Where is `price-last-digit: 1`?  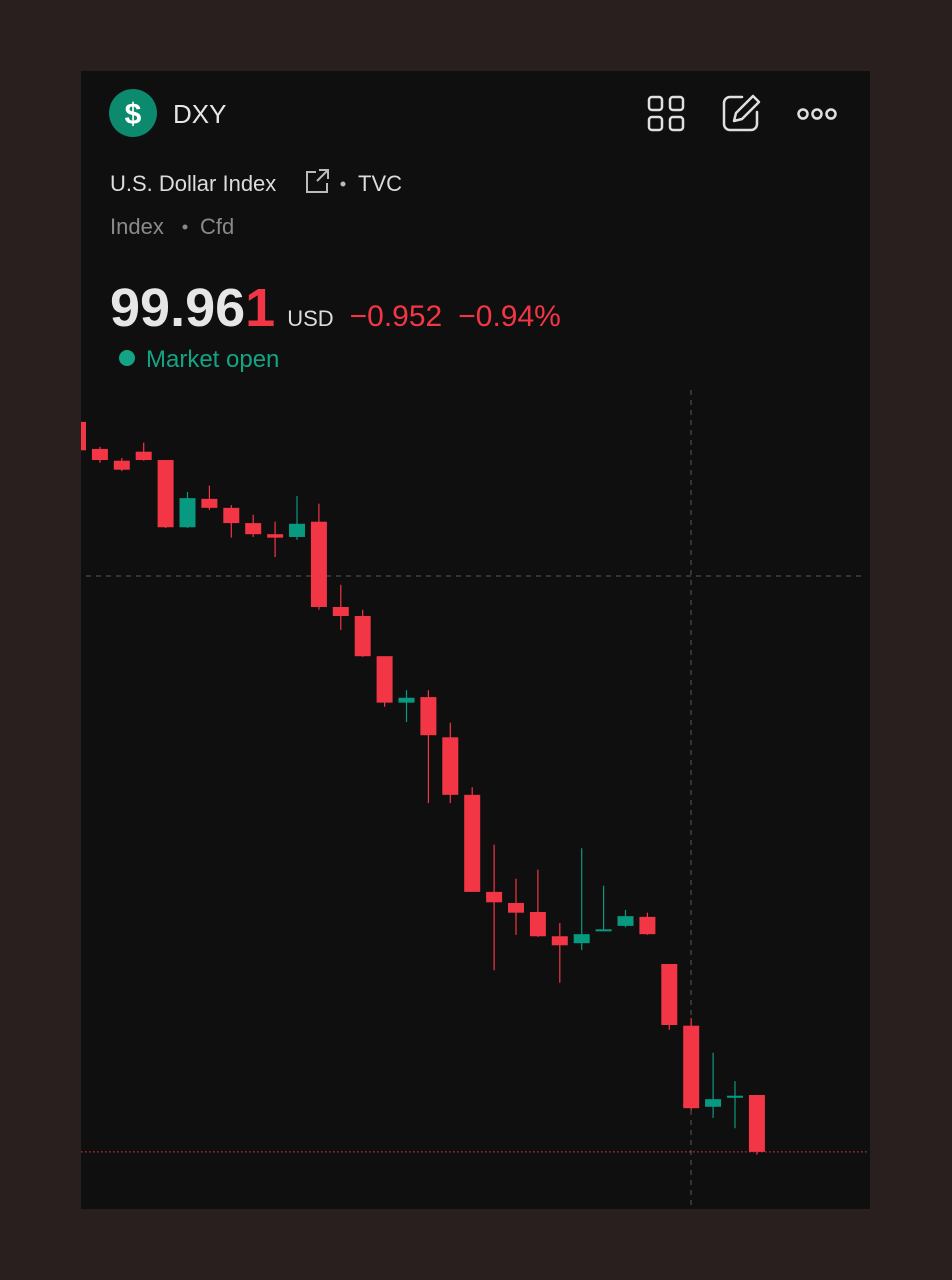
price-last-digit: 1 is located at coordinates (260, 308).